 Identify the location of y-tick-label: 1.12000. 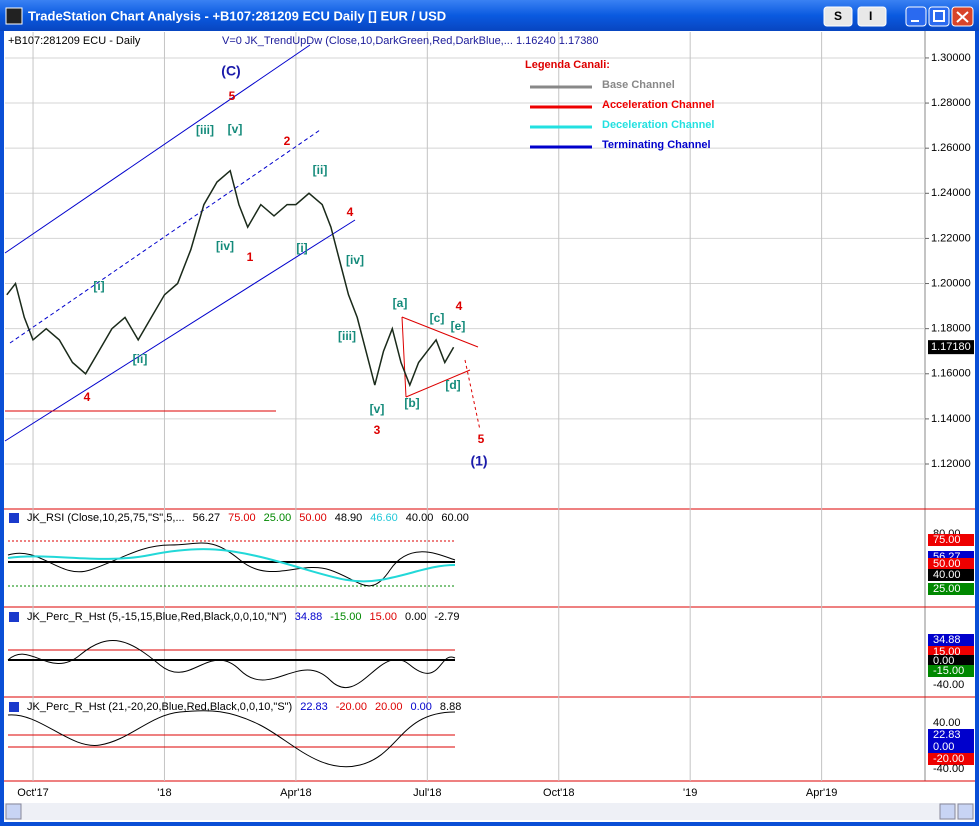
(951, 464).